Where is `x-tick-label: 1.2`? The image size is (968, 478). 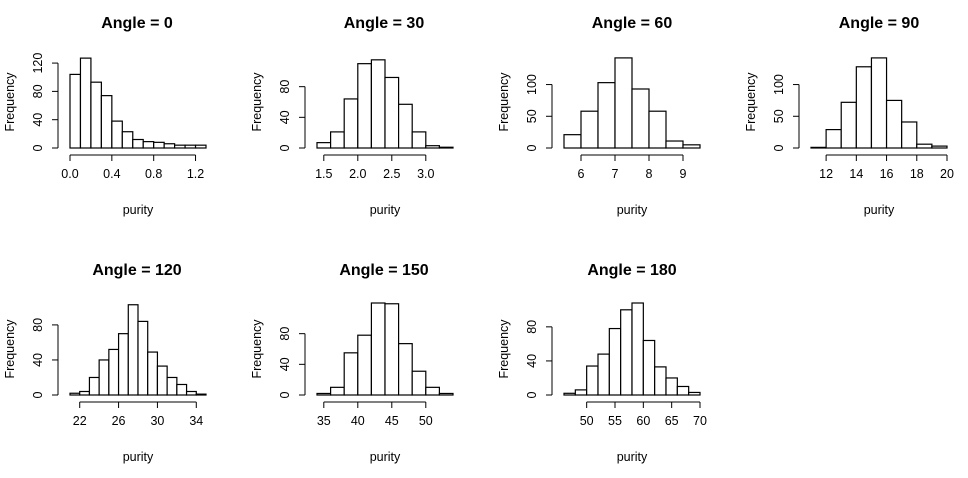
x-tick-label: 1.2 is located at coordinates (195, 174).